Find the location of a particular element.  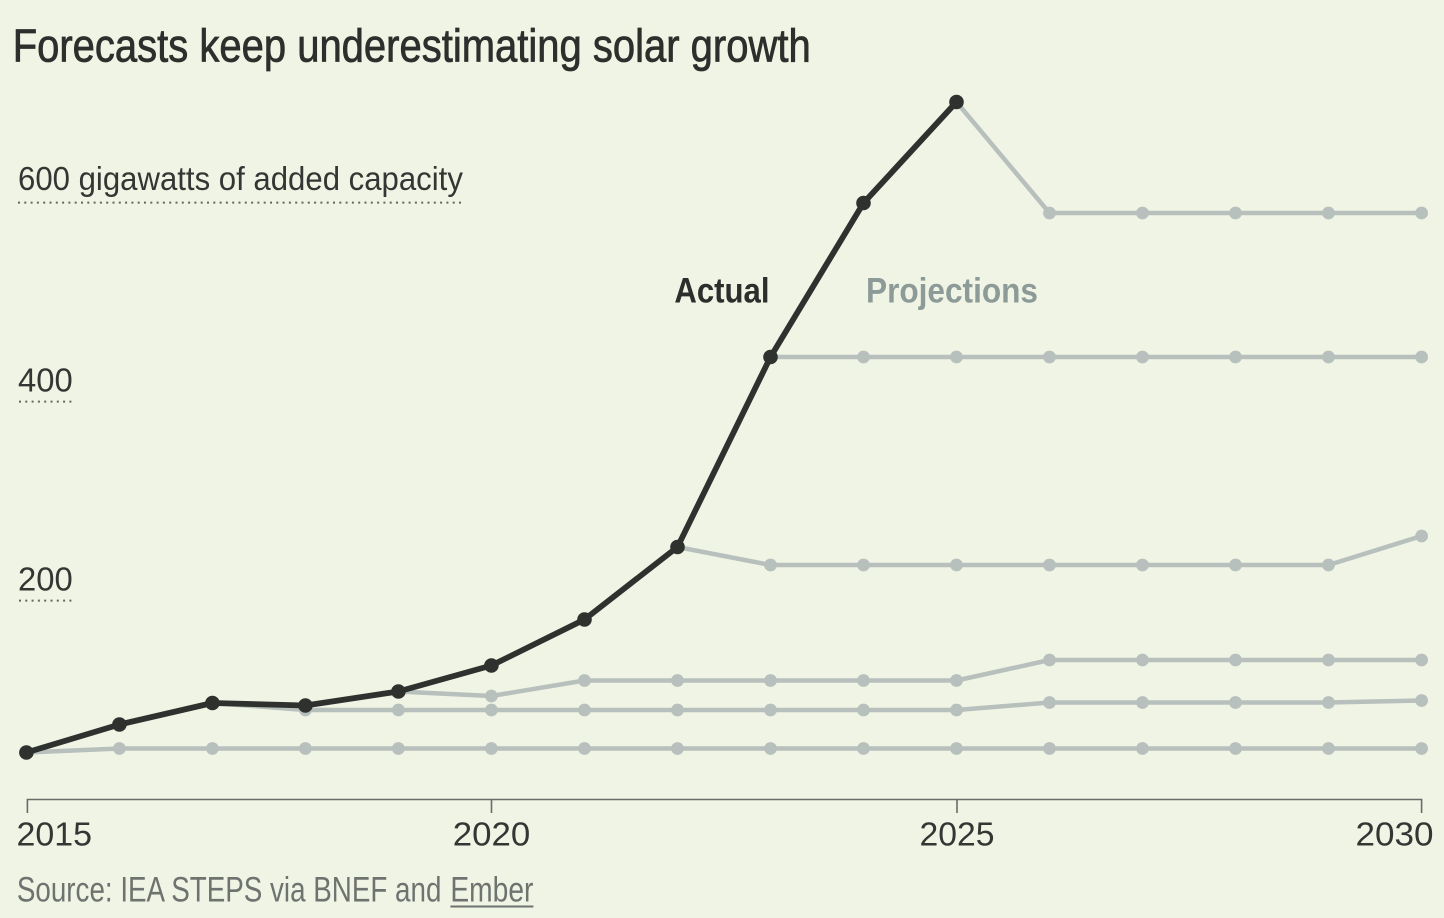

svg-text:600 gigawatts of added capacit: 600 gigawatts of added capacity is located at coordinates (240, 178).